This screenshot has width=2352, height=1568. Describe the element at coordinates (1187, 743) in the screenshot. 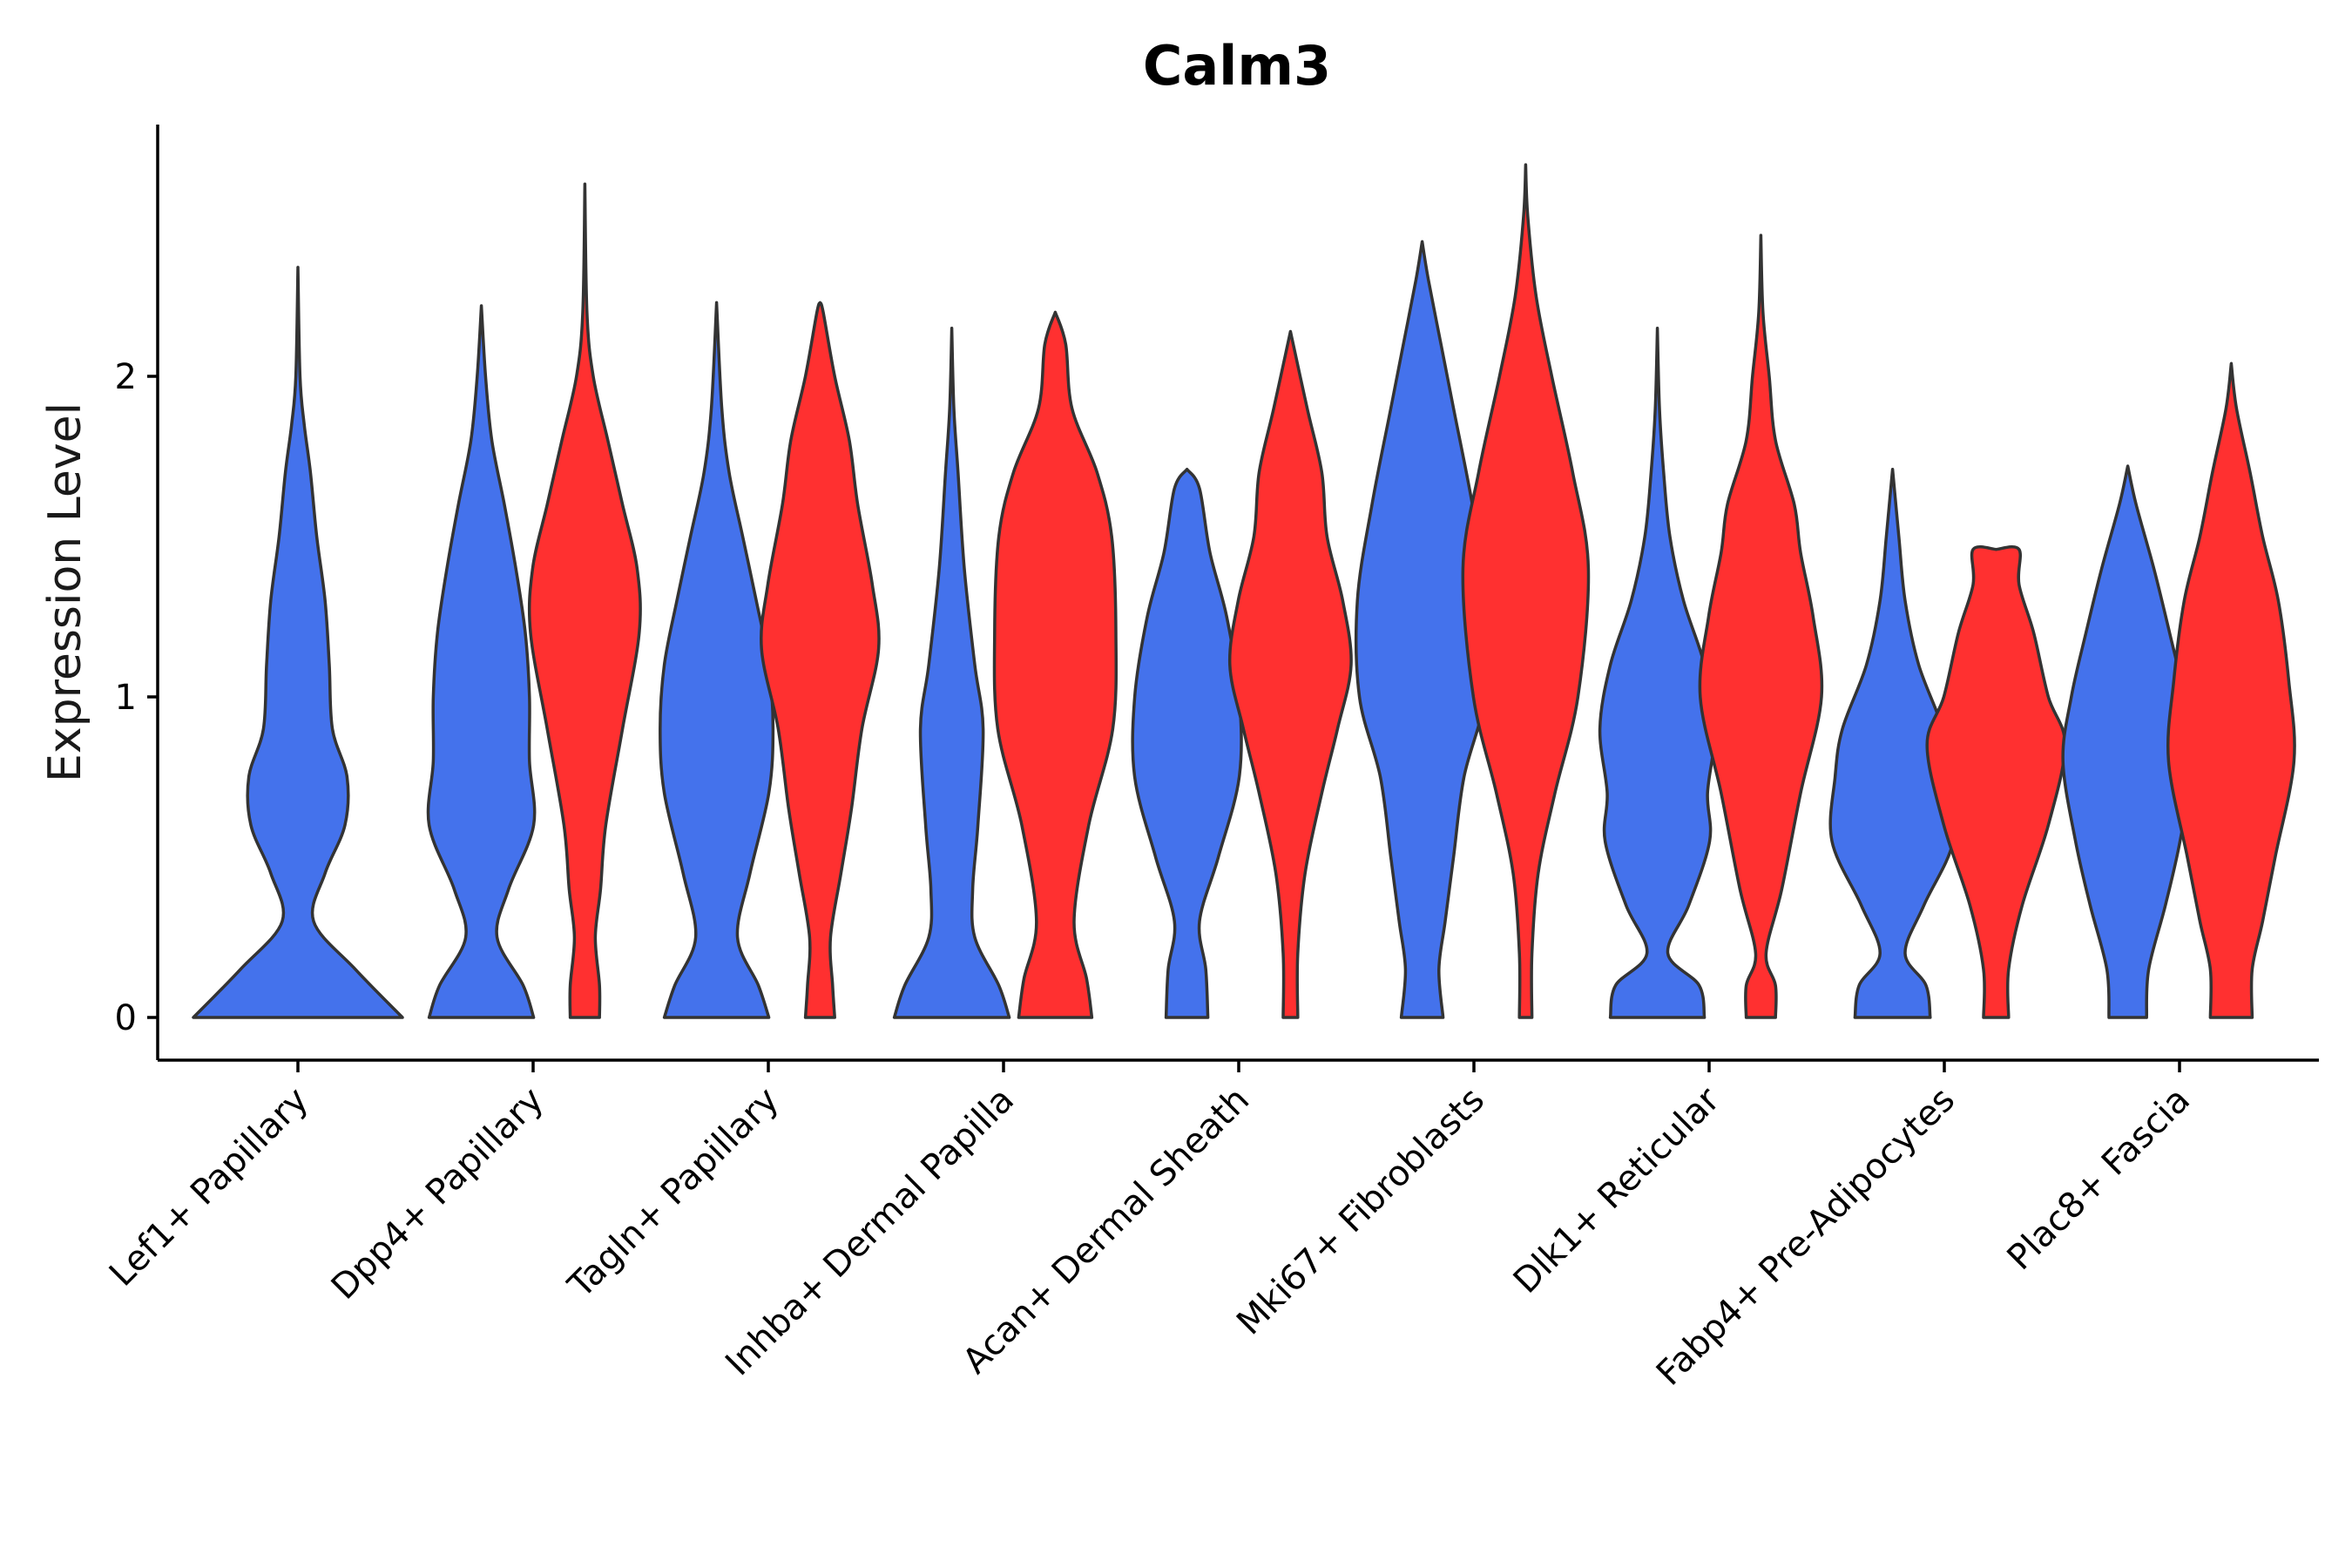

I see `violin-5-a` at that location.